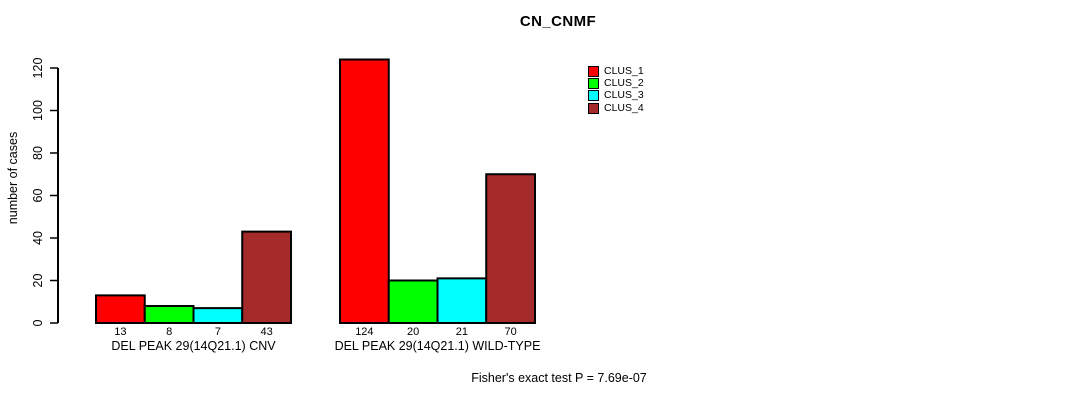  I want to click on y-axis-title: number of cases, so click(13, 178).